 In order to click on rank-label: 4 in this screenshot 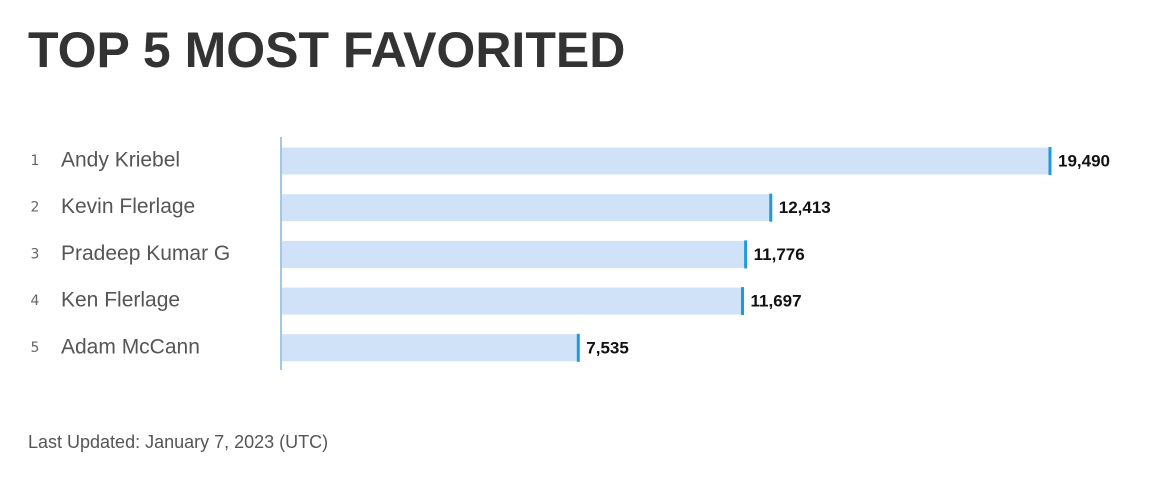, I will do `click(35, 301)`.